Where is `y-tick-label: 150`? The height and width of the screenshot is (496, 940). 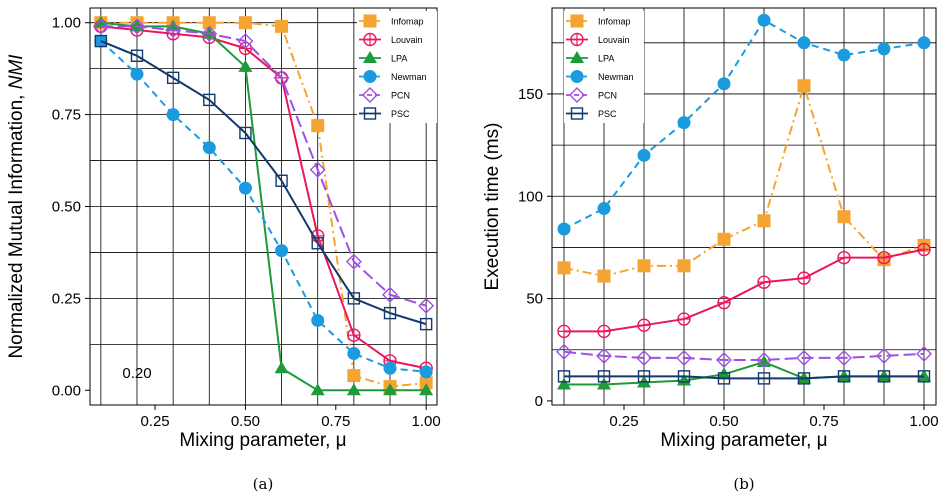
y-tick-label: 150 is located at coordinates (530, 94).